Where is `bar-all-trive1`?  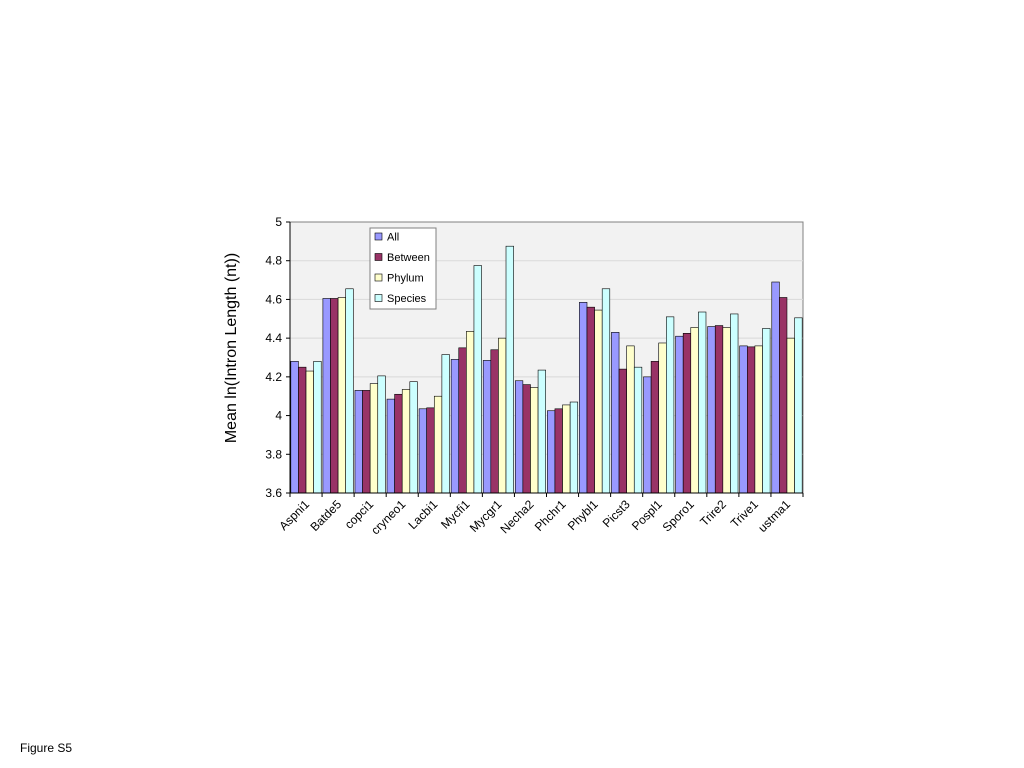
bar-all-trive1 is located at coordinates (743, 419).